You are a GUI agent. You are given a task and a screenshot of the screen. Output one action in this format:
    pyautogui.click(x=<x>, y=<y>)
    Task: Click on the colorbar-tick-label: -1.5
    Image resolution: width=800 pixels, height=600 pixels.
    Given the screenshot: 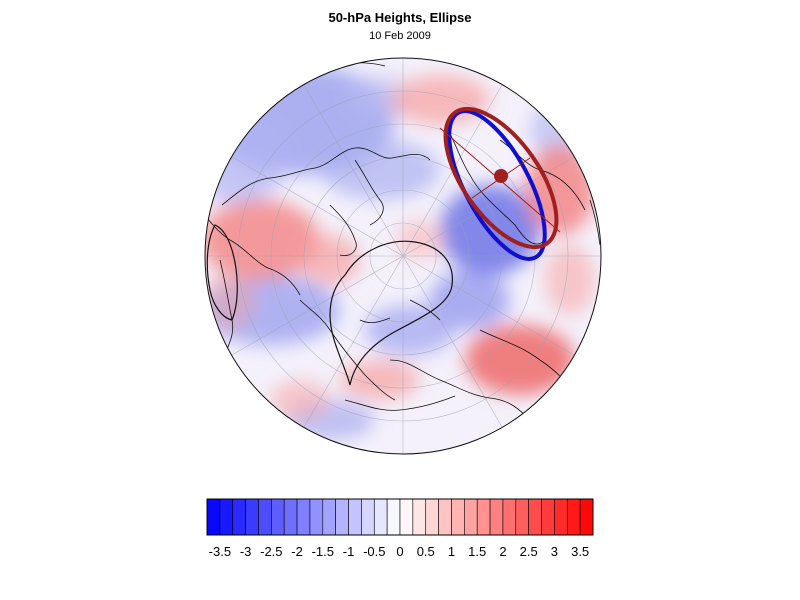 What is the action you would take?
    pyautogui.click(x=323, y=551)
    